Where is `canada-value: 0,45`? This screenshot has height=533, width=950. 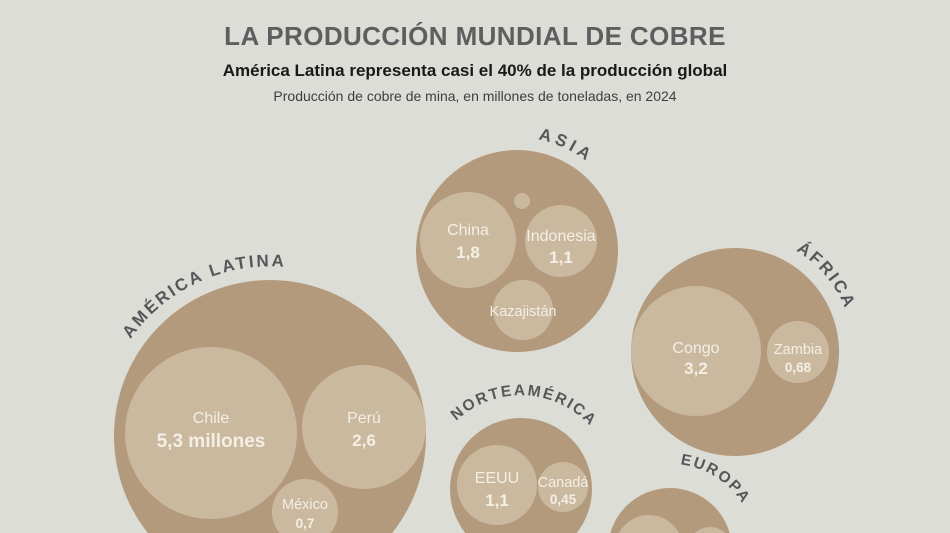
canada-value: 0,45 is located at coordinates (563, 499).